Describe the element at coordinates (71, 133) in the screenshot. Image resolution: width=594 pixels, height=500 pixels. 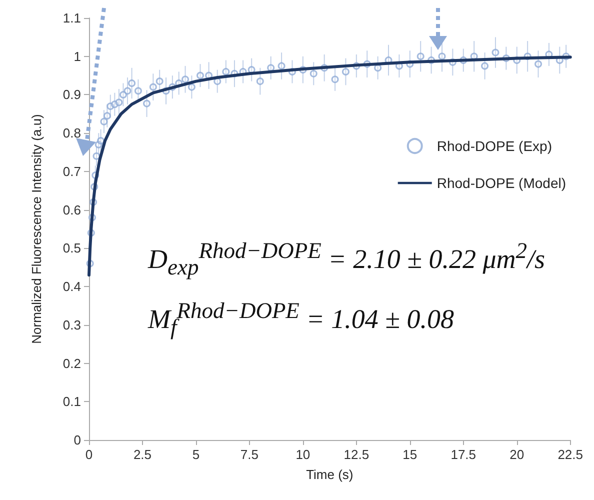
I see `y-tick-label: 0.8` at that location.